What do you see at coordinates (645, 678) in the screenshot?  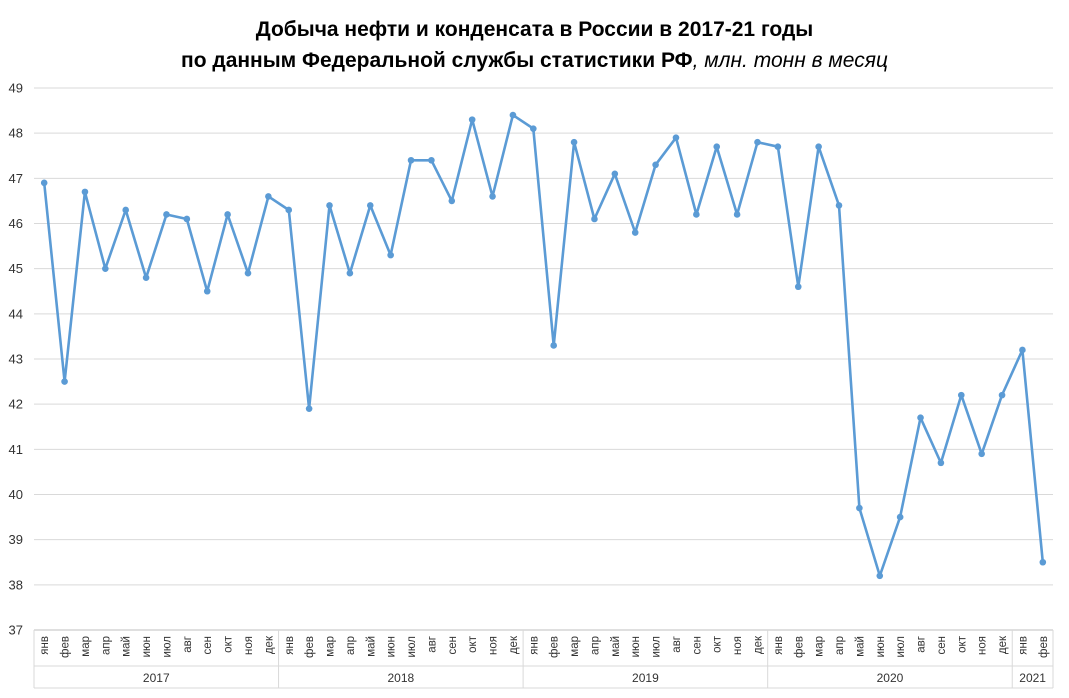 I see `year-label: 2019` at bounding box center [645, 678].